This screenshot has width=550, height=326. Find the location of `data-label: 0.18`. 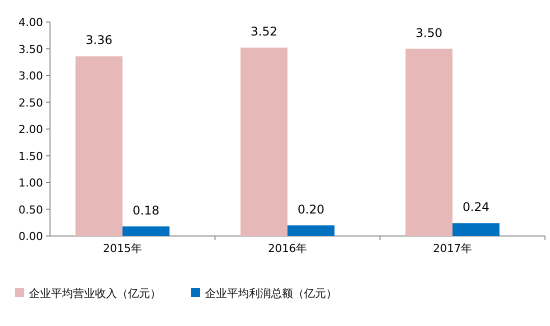

data-label: 0.18 is located at coordinates (146, 210).